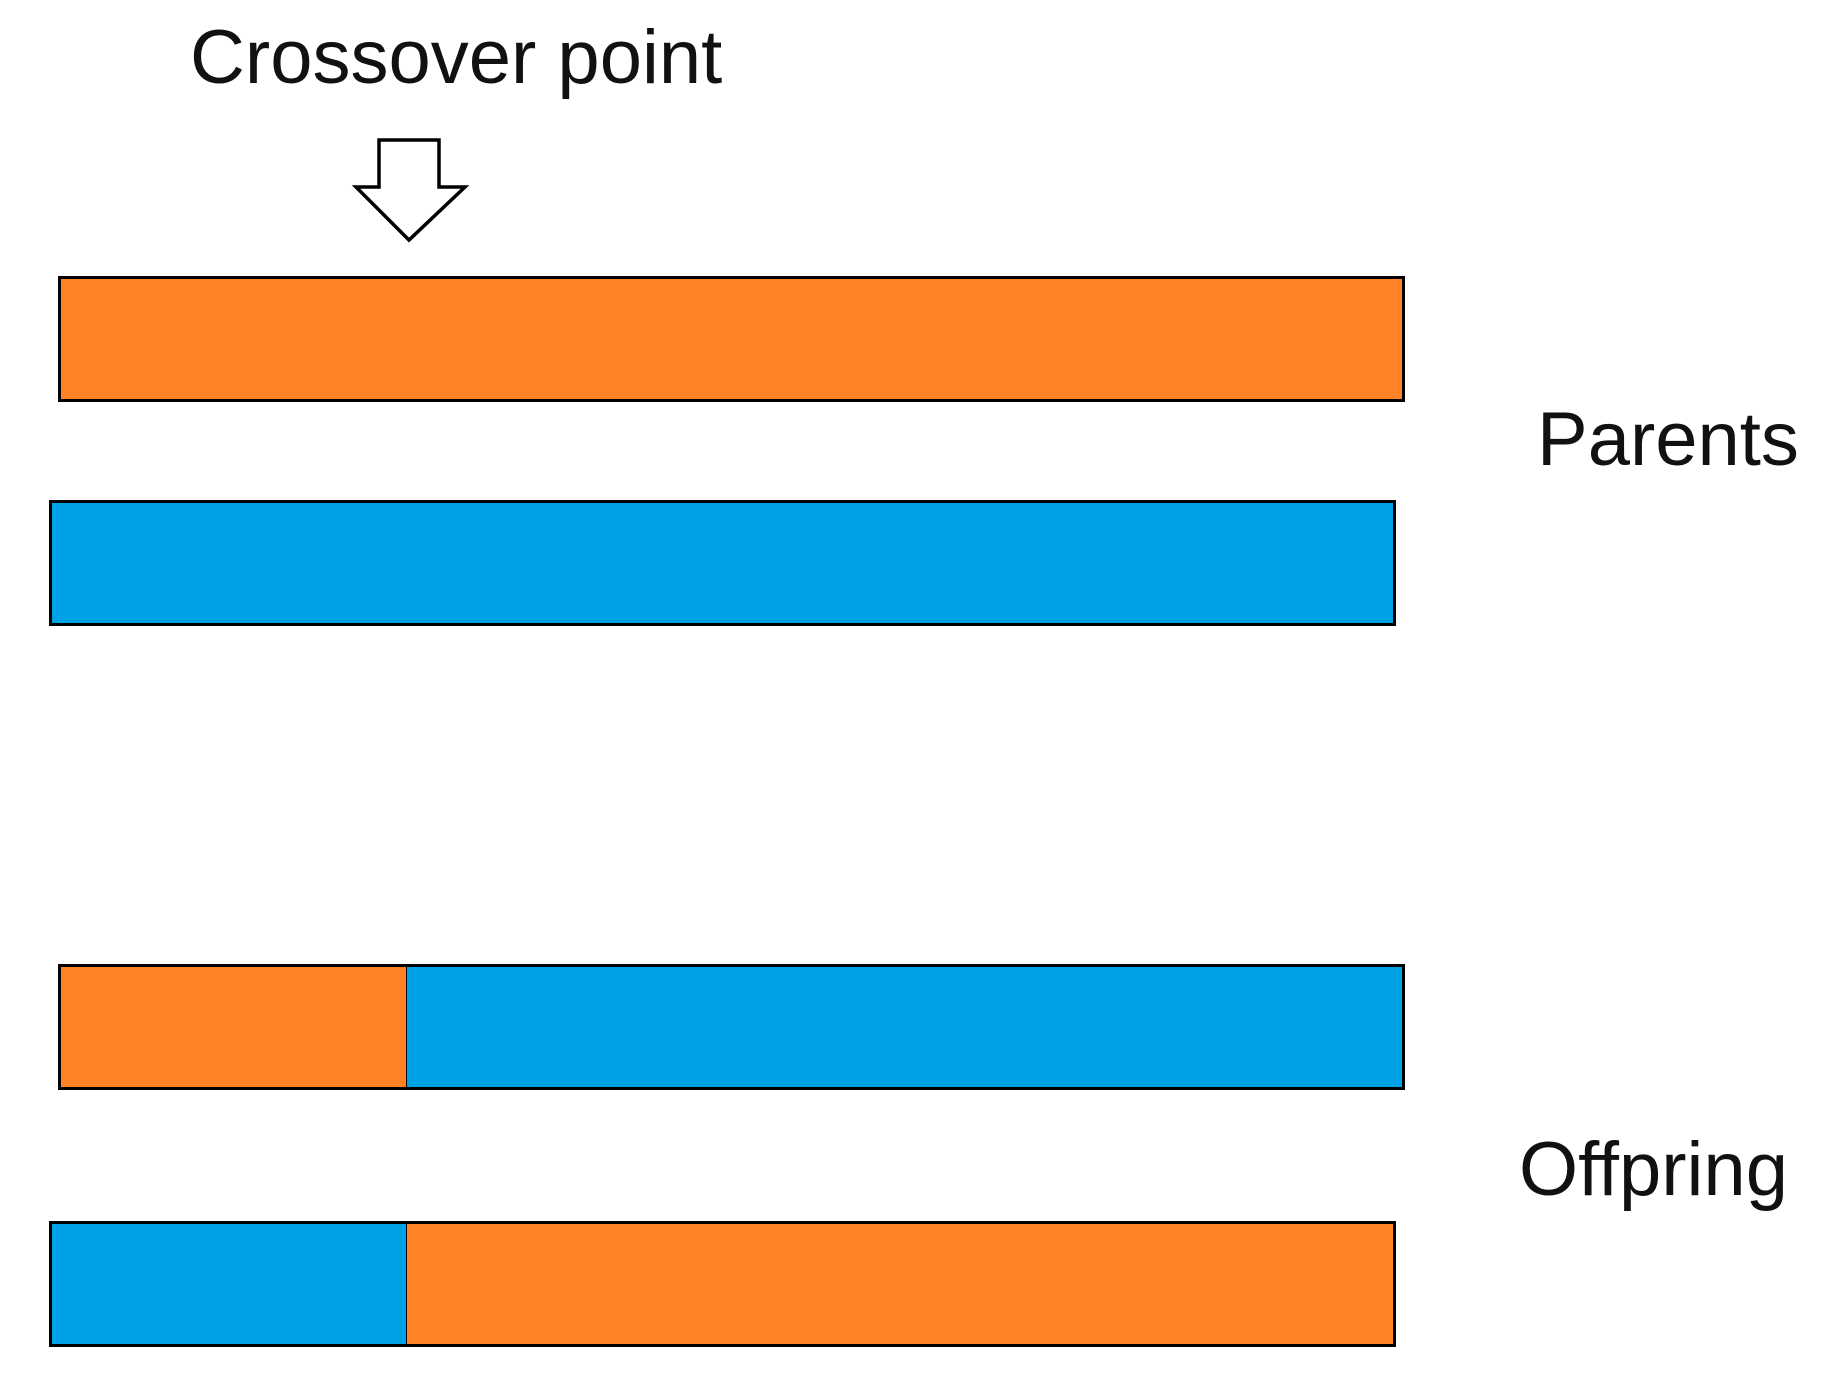 The width and height of the screenshot is (1824, 1384). Describe the element at coordinates (456, 57) in the screenshot. I see `crossover-point-label: Crossover point` at that location.